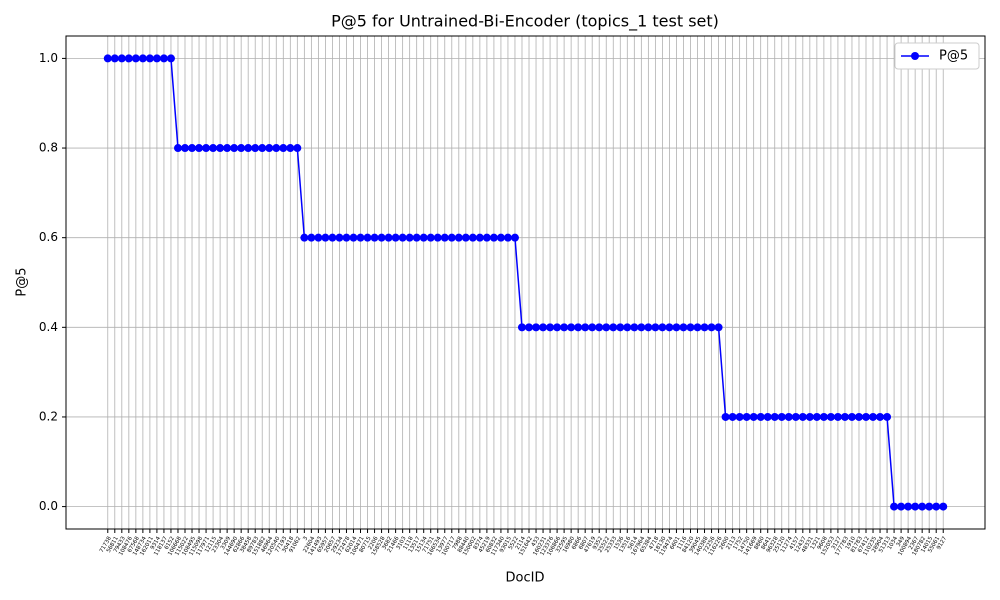 The image size is (1000, 600). Describe the element at coordinates (305, 538) in the screenshot. I see `x-tick-label: 3` at that location.